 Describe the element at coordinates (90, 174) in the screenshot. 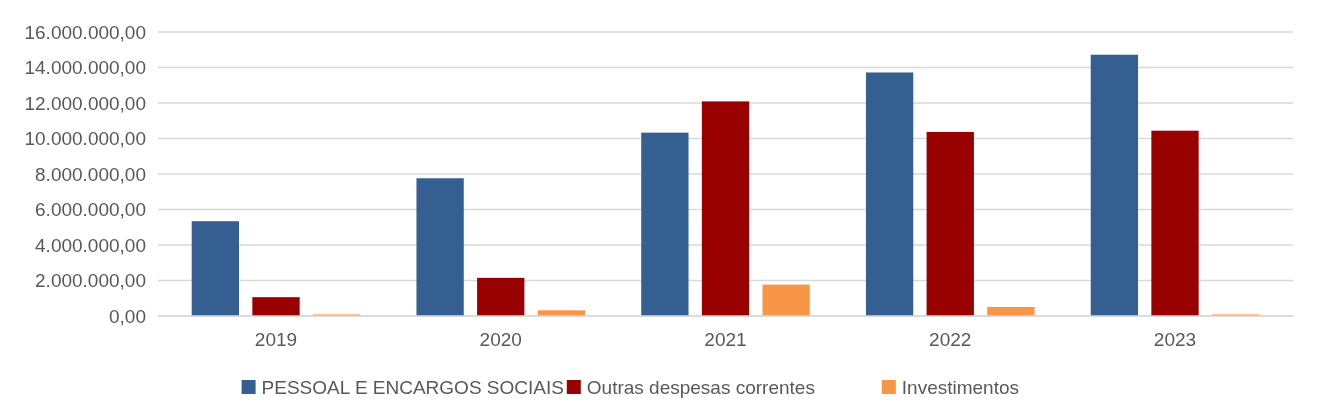

I see `y-tick-label: 8.000.000,00` at that location.